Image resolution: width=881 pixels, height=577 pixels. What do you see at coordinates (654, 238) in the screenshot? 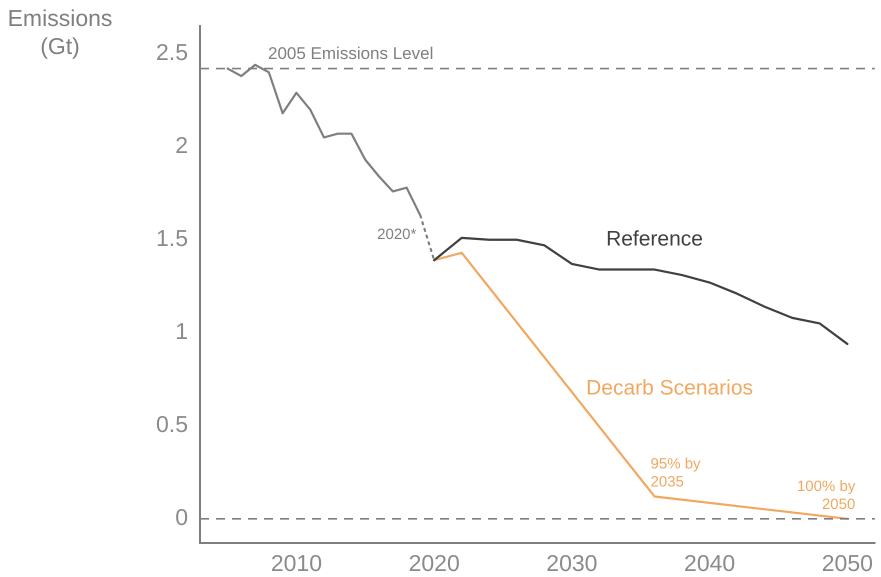
I see `series-label: Reference` at bounding box center [654, 238].